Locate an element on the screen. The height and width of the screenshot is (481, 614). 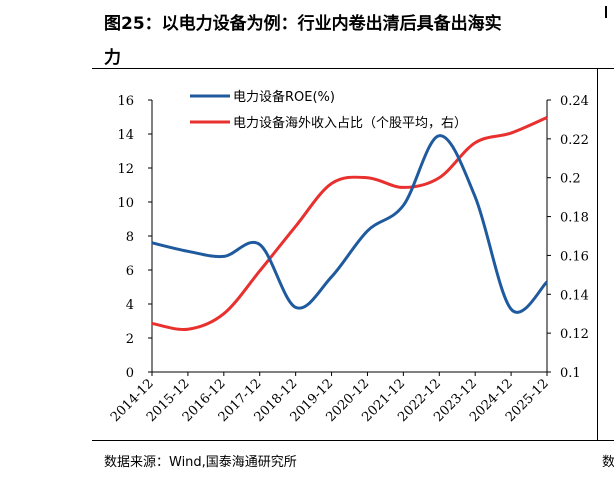
figure-title-line2: 力 is located at coordinates (112, 58).